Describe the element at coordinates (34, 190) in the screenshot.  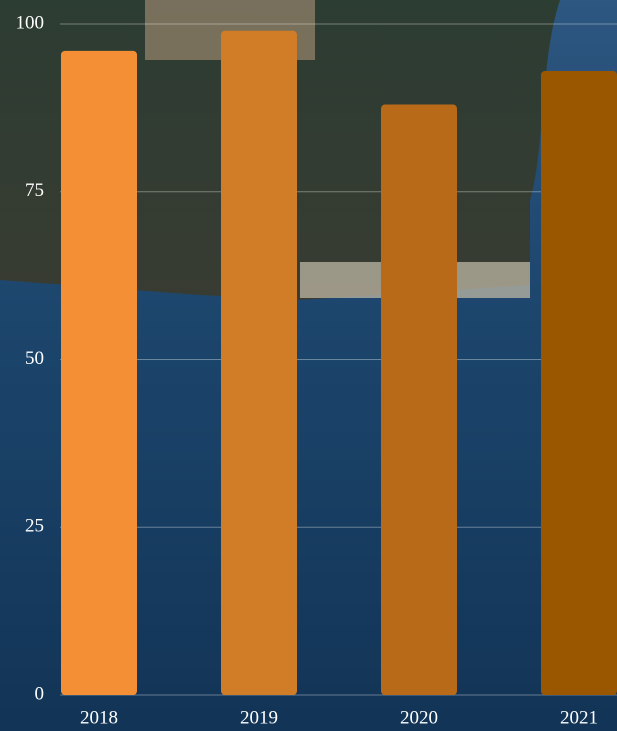
I see `y-tick-label: 75` at that location.